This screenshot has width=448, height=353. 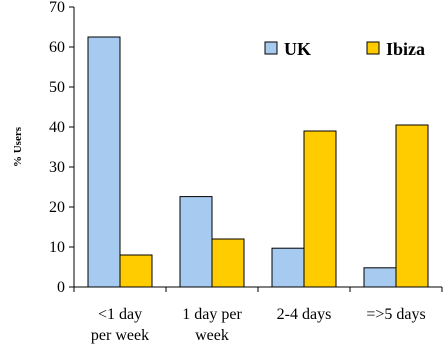 I want to click on legend-swatch-uk, so click(x=271, y=48).